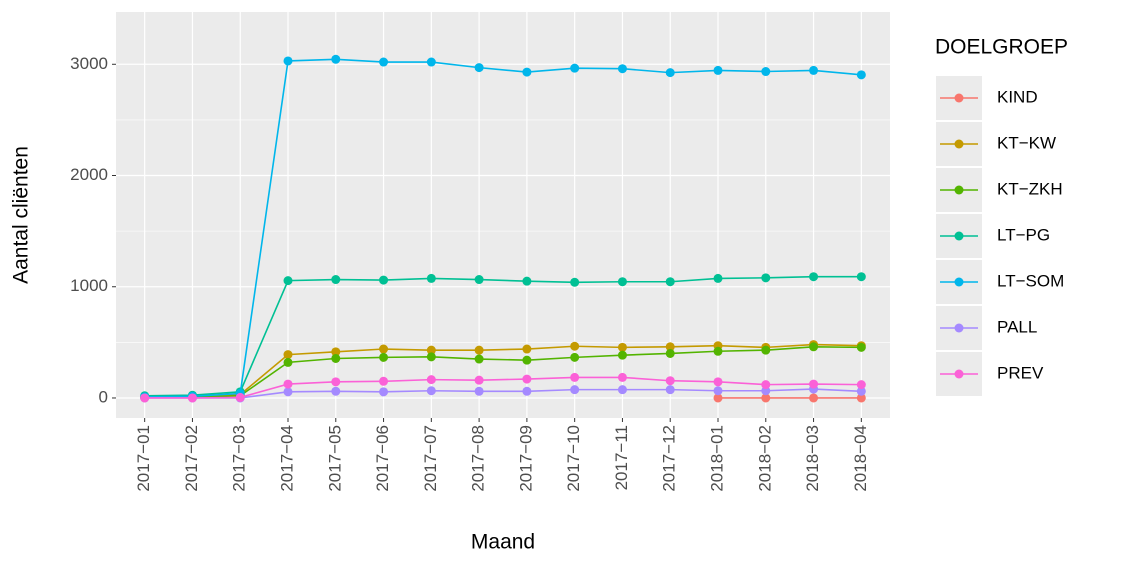 This screenshot has width=1122, height=561. I want to click on y-tick-label: 3000, so click(89, 63).